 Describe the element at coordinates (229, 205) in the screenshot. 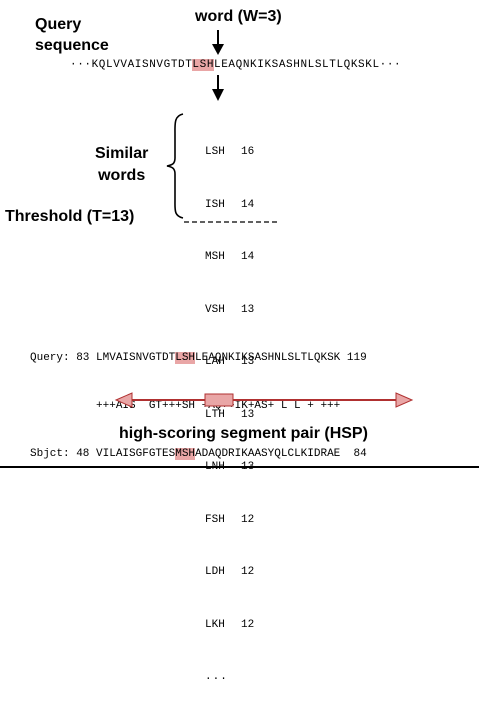

I see `word-row: ISH 14` at that location.